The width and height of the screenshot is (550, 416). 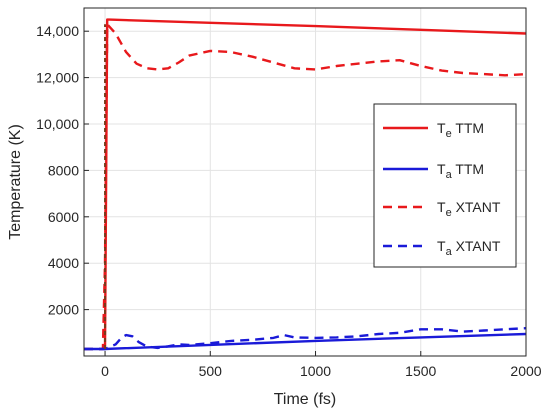 What do you see at coordinates (460, 130) in the screenshot?
I see `legend-label: Te TTM` at bounding box center [460, 130].